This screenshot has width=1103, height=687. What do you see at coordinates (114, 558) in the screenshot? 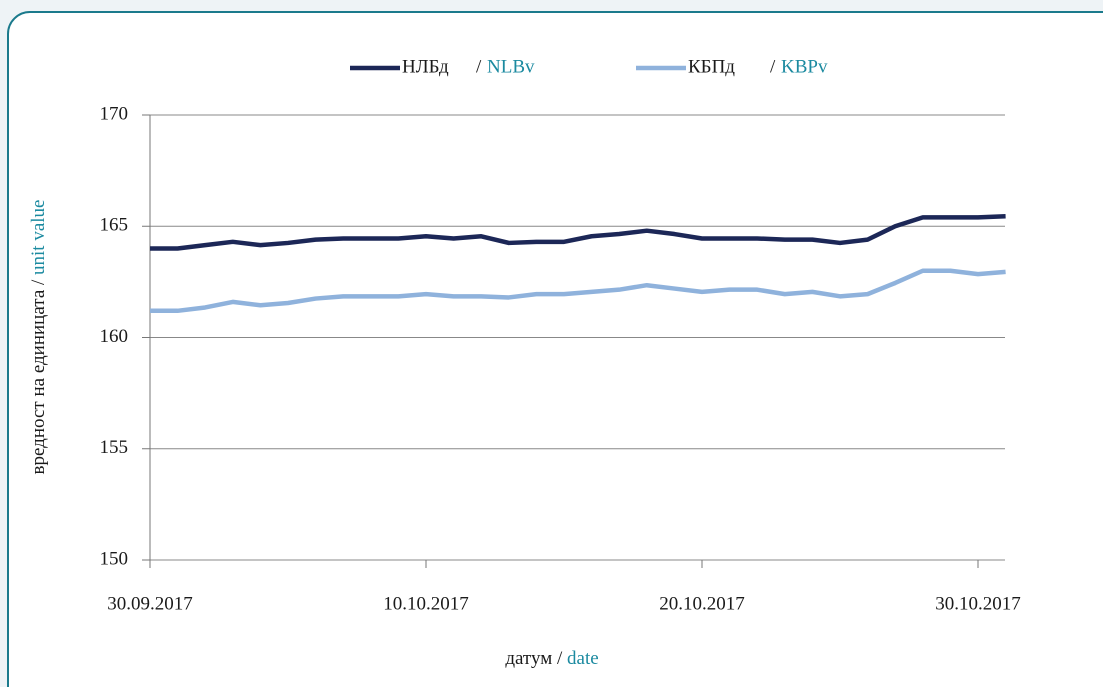
I see `y-tick-label: 150` at bounding box center [114, 558].